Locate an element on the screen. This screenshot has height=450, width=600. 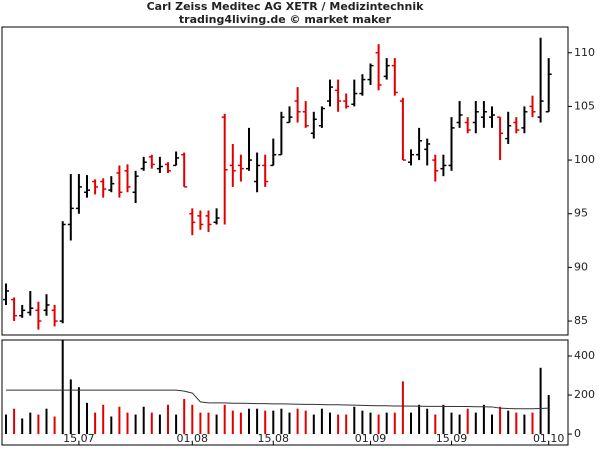
chart-subtitle: trading4living.de © market maker is located at coordinates (285, 19).